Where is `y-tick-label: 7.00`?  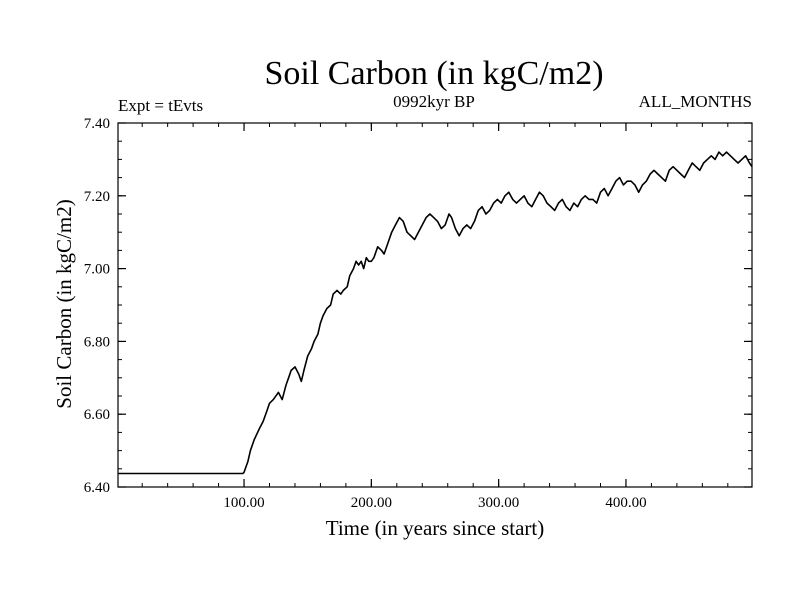
y-tick-label: 7.00 is located at coordinates (97, 270).